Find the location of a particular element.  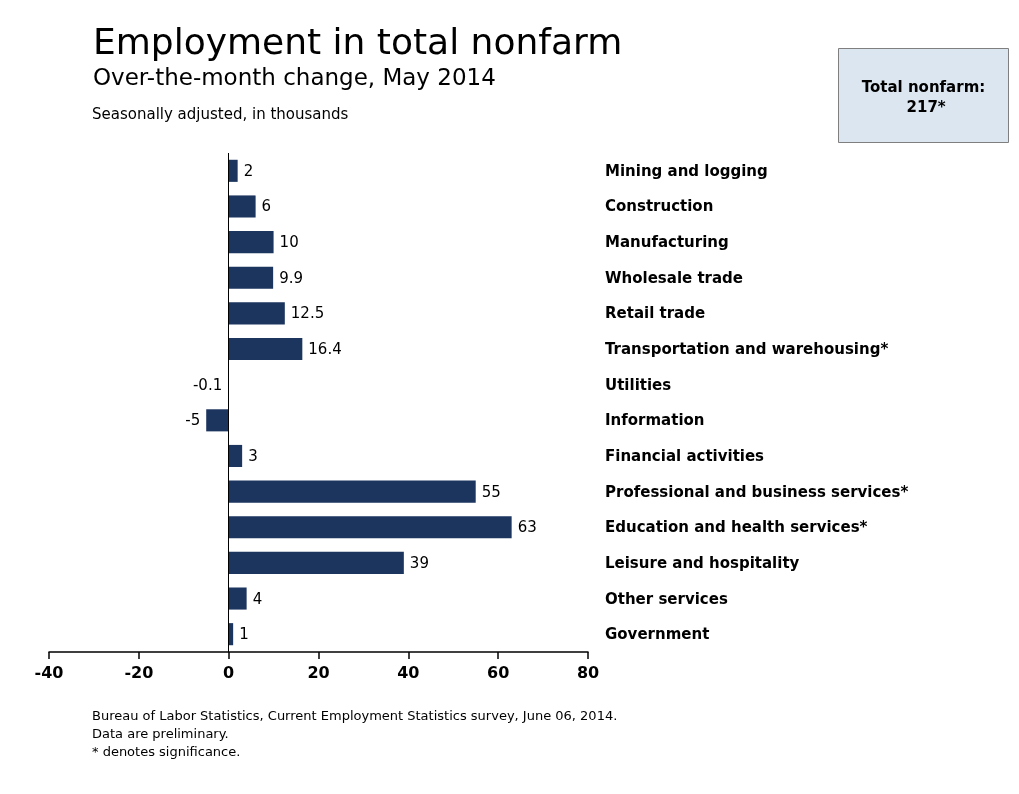

text: Bureau of Labor Statistics, Current Employment Statistics survey, June 06, 2014. is located at coordinates (355, 715).